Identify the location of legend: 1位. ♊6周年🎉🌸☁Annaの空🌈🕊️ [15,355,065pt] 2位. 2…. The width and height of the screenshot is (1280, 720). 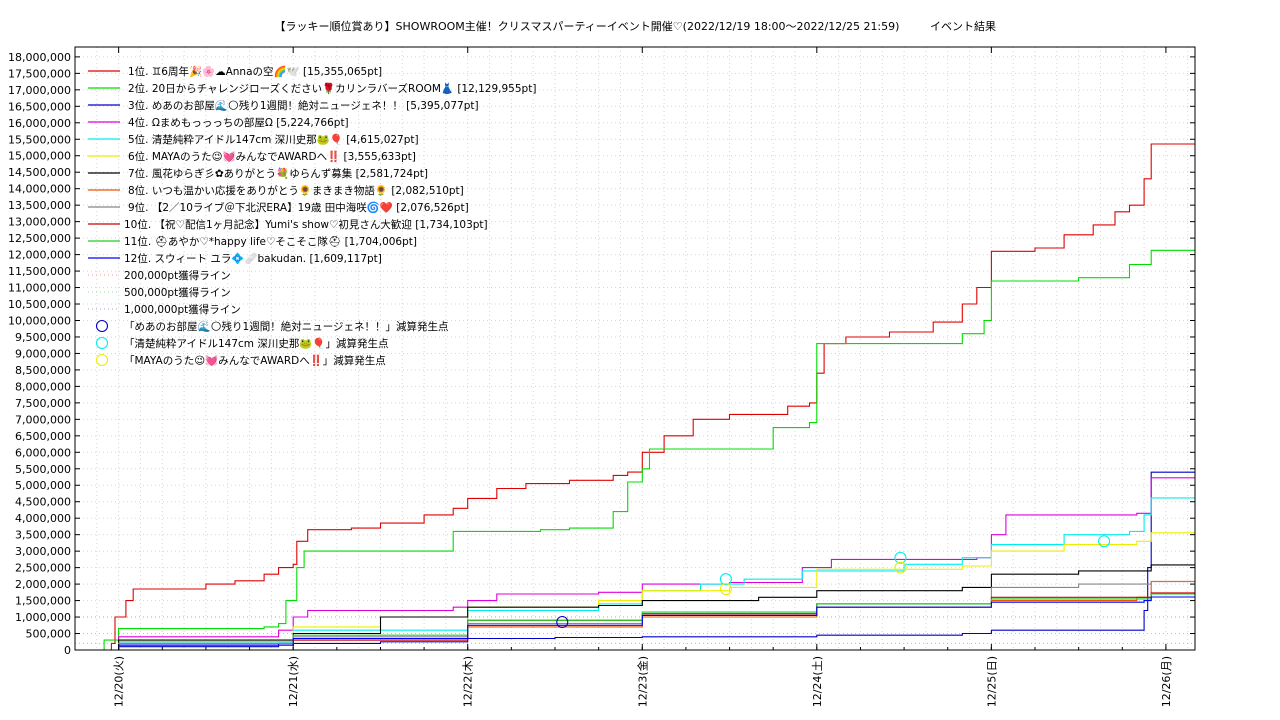
(312, 216).